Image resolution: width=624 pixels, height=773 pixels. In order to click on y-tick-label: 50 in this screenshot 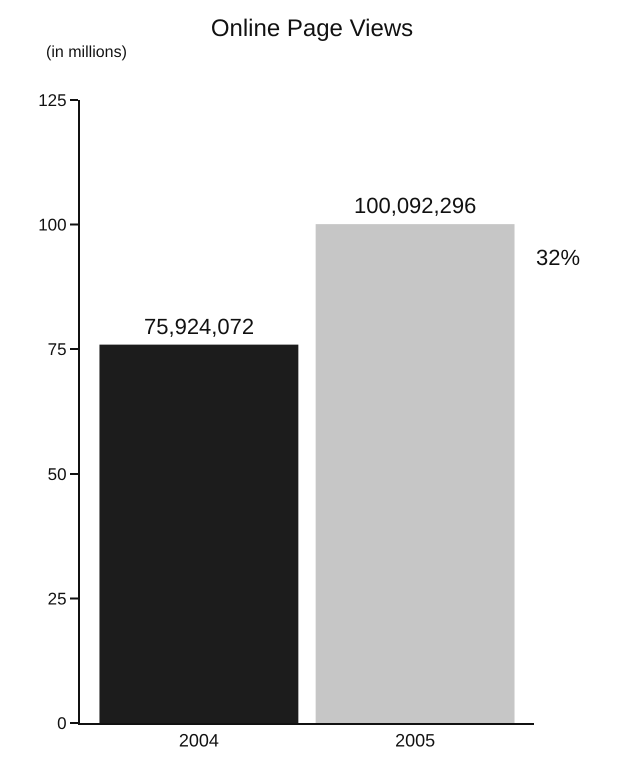, I will do `click(57, 474)`.